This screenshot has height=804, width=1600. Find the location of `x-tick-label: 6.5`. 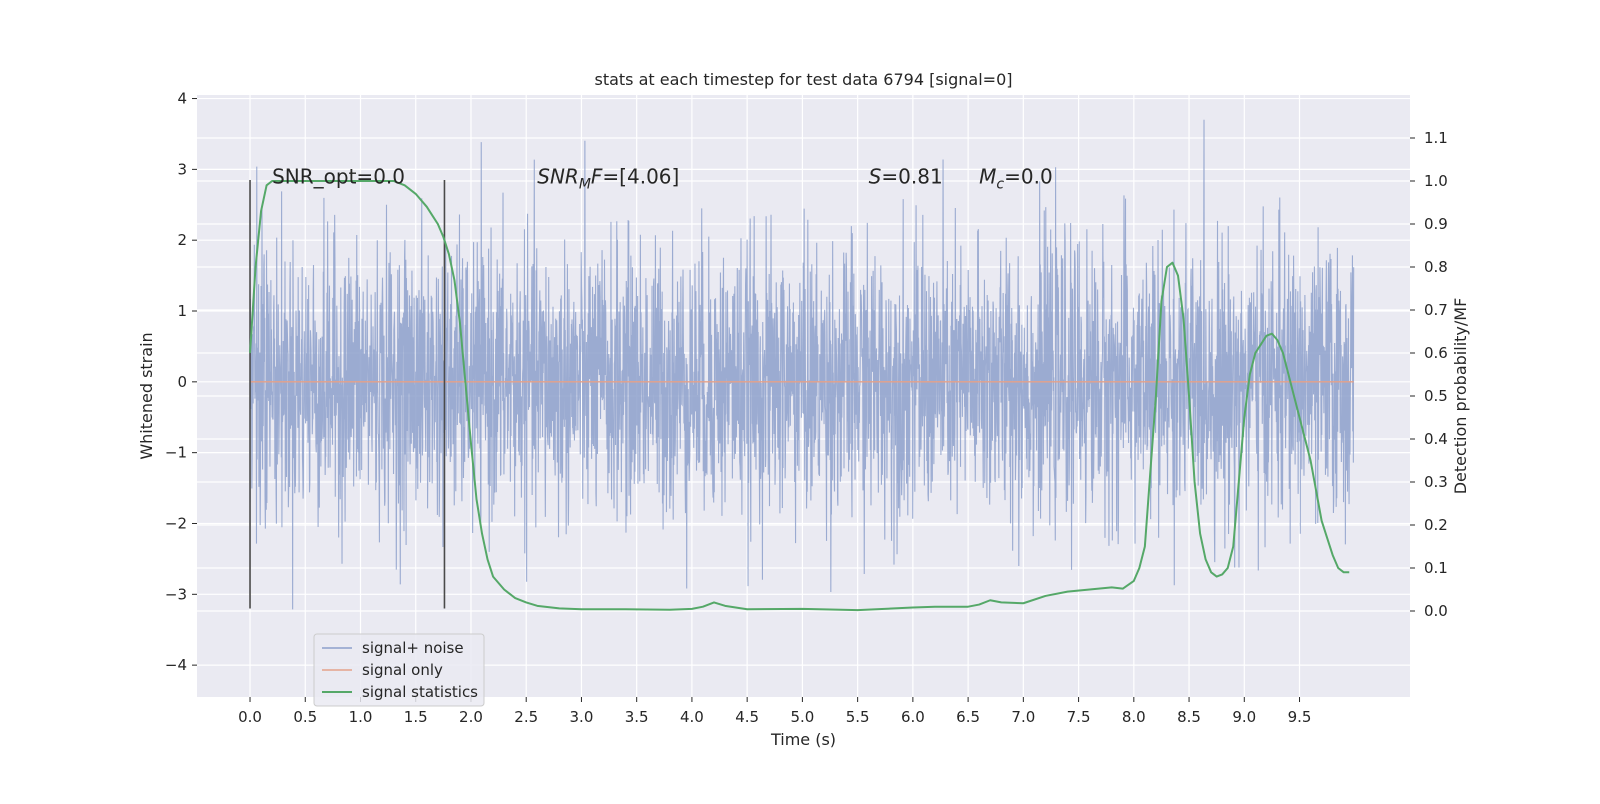

x-tick-label: 6.5 is located at coordinates (968, 717).